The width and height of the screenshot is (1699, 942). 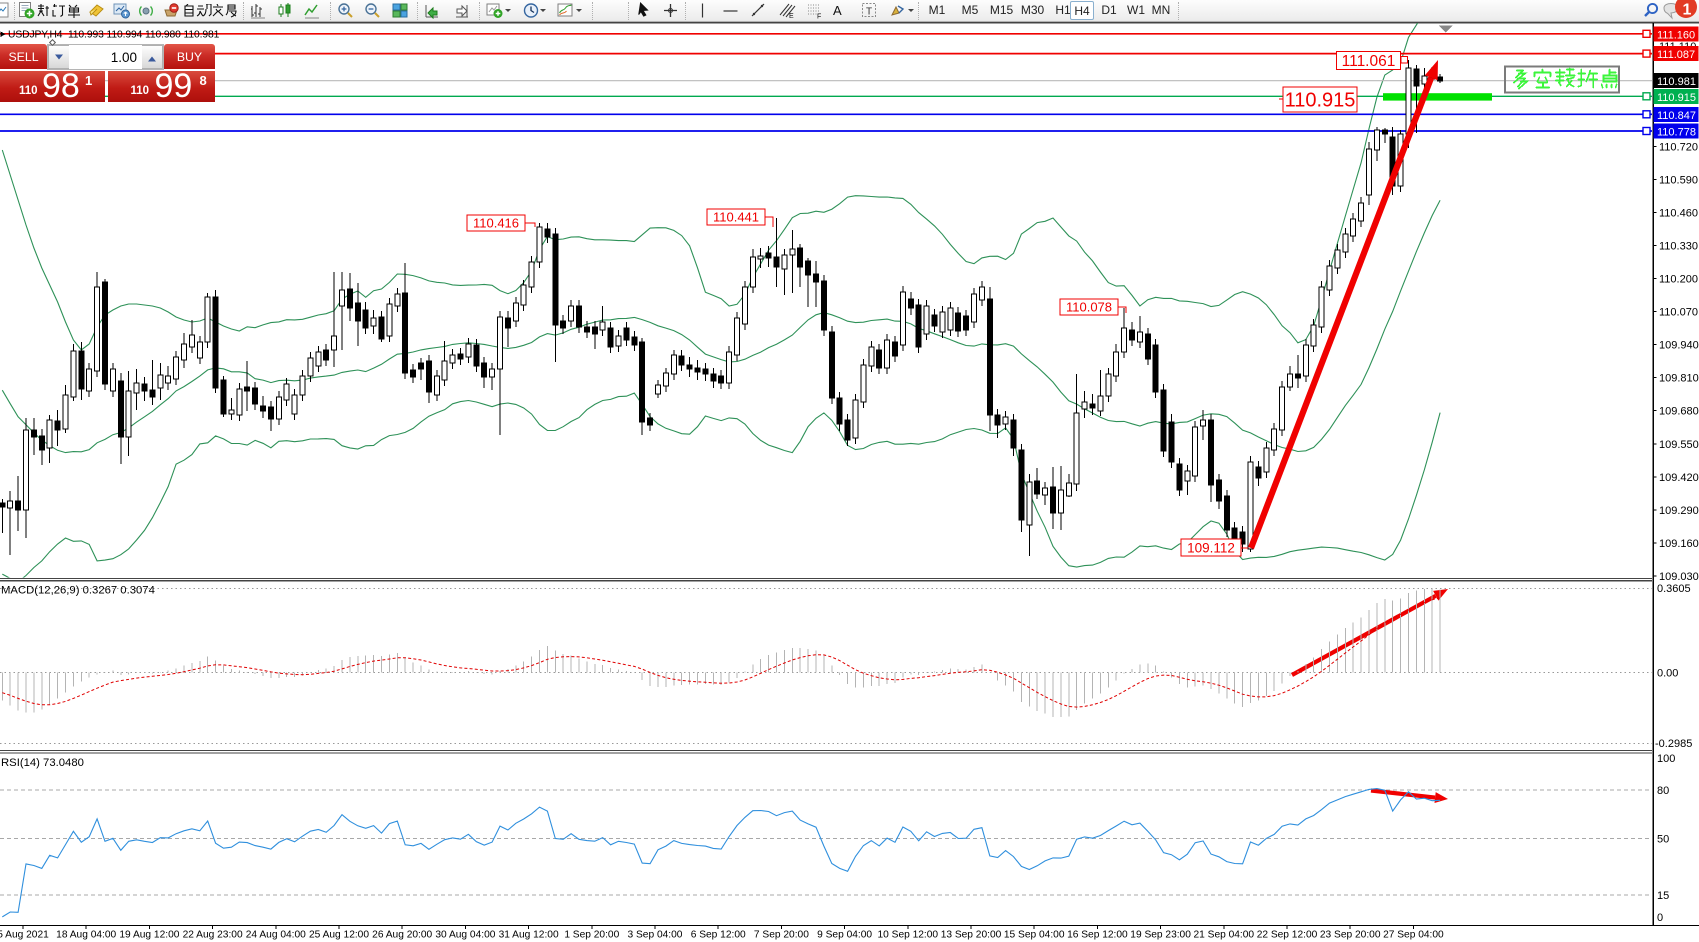 I want to click on svg-text: 15, so click(x=1663, y=896).